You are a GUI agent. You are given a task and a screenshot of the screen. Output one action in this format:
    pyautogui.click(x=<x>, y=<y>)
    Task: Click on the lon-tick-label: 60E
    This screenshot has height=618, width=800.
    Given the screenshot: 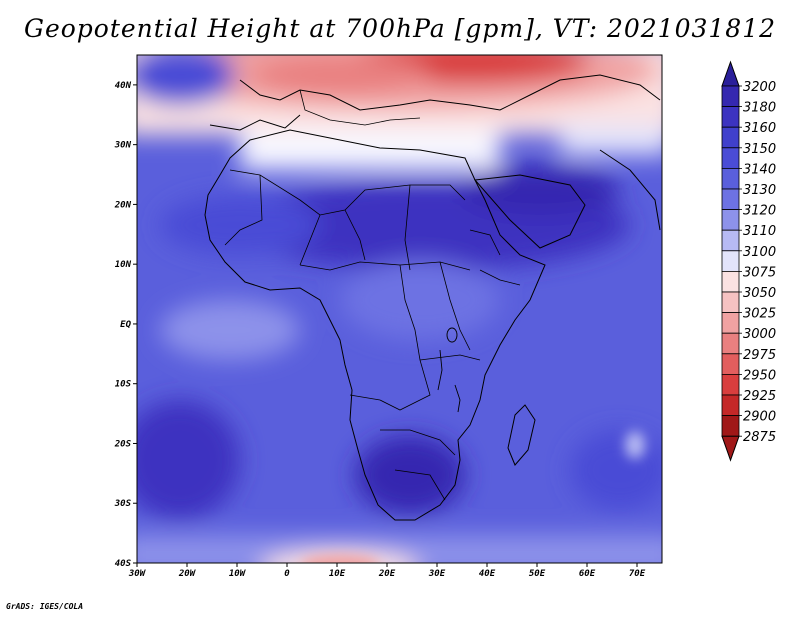 What is the action you would take?
    pyautogui.click(x=587, y=574)
    